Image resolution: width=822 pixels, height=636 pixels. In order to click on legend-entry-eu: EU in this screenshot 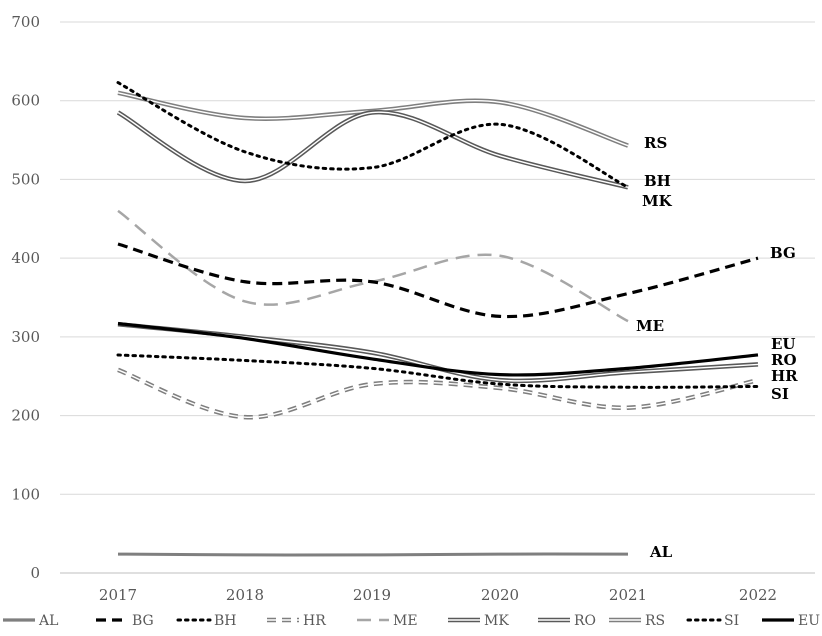, I will do `click(791, 621)`.